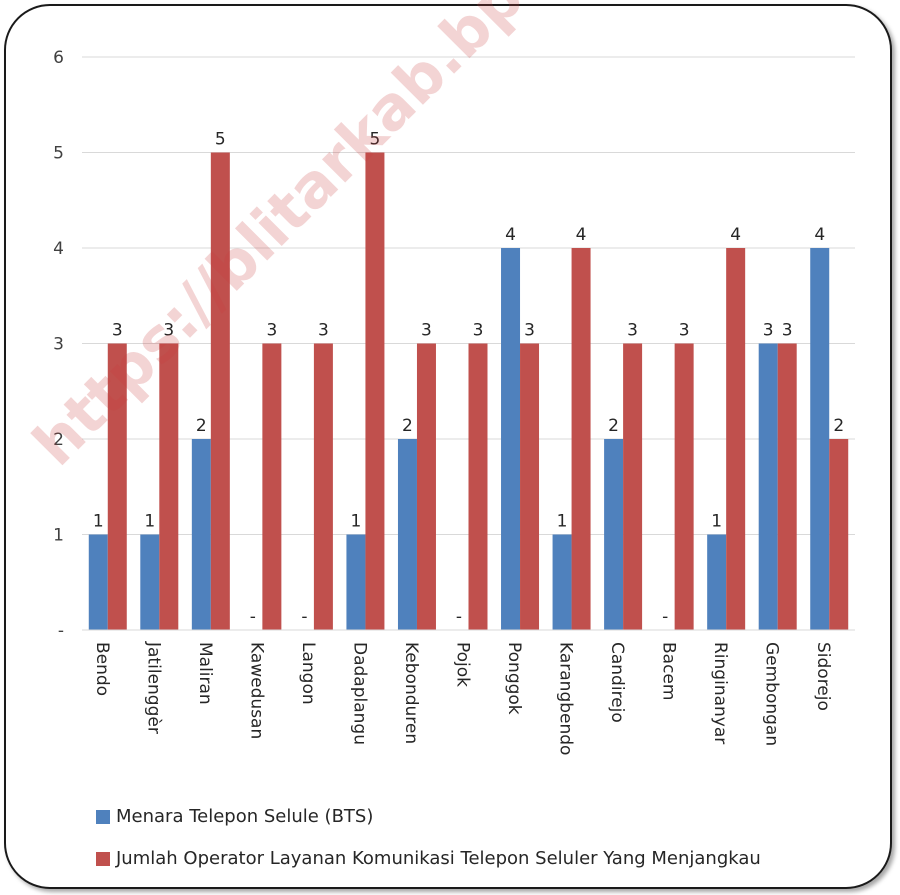 The height and width of the screenshot is (895, 900). What do you see at coordinates (58, 345) in the screenshot?
I see `y-tick-label: 3` at bounding box center [58, 345].